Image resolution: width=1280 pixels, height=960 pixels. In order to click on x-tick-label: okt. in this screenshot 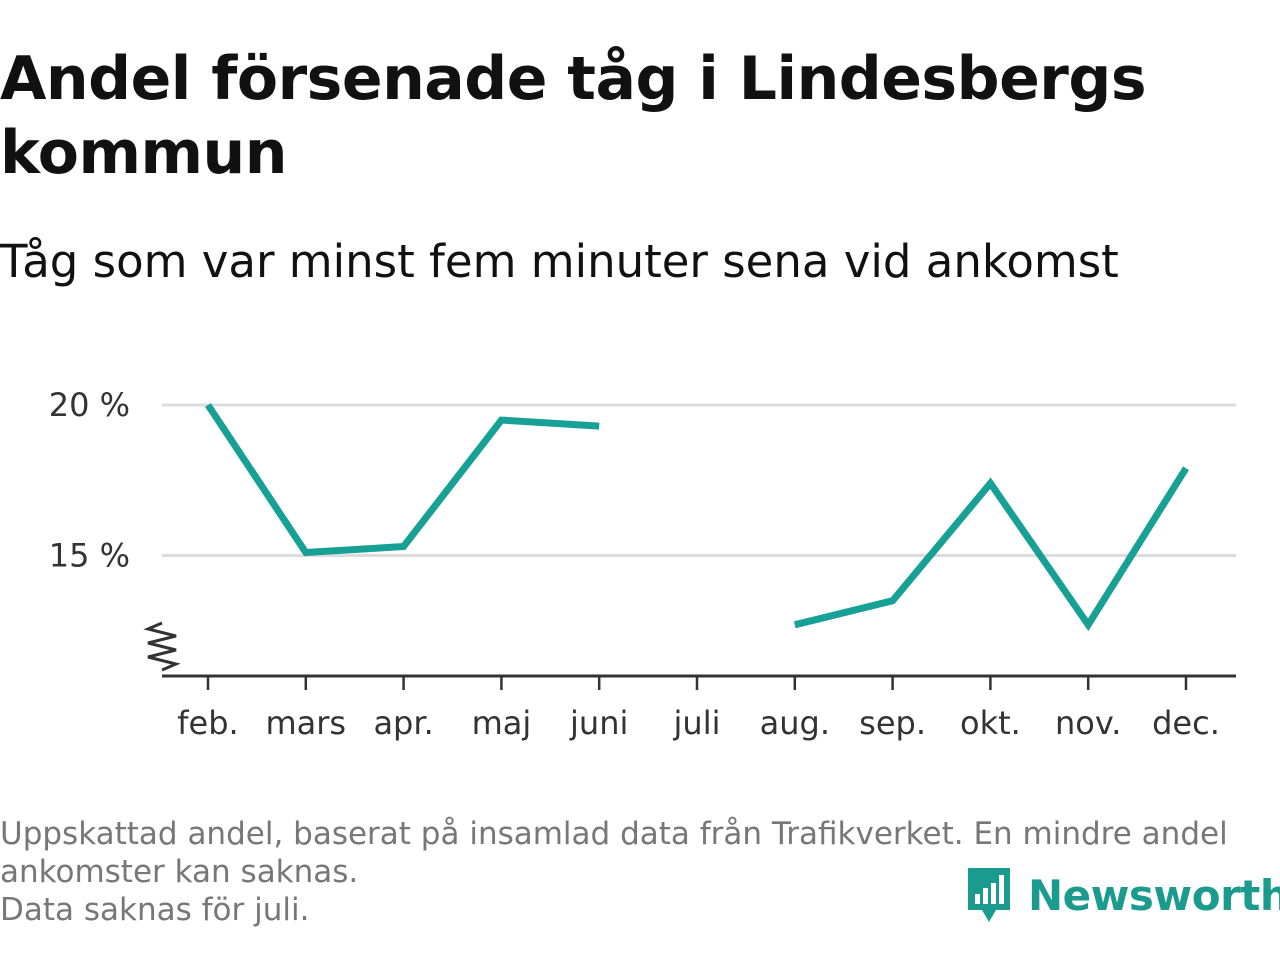, I will do `click(990, 723)`.